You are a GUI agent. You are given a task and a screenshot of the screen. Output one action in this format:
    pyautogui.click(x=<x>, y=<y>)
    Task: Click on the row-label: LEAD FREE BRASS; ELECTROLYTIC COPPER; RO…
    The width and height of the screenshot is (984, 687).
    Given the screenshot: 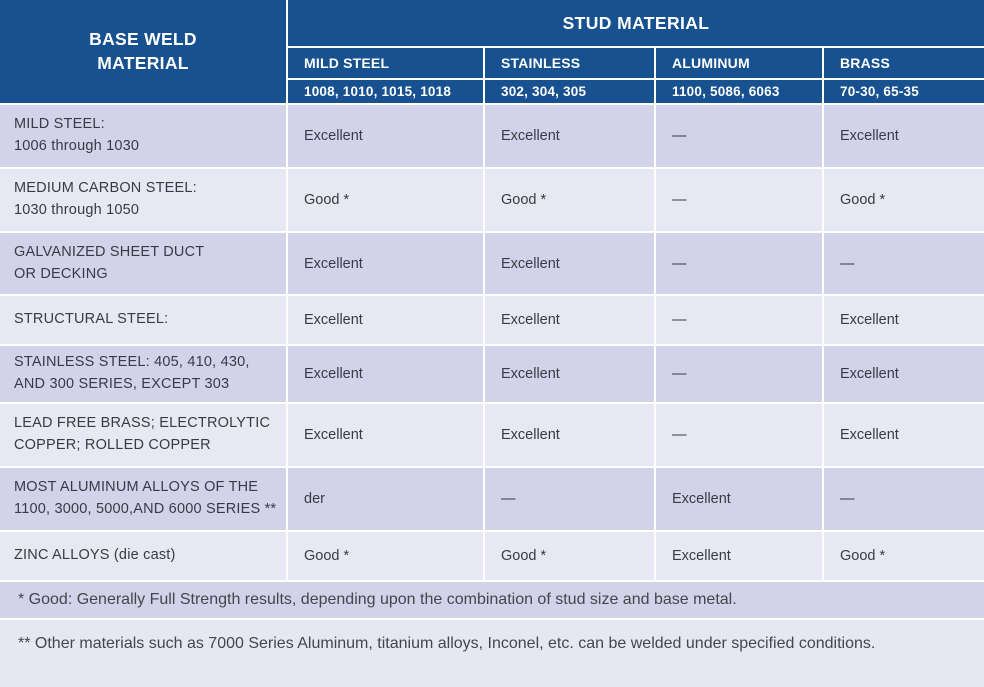 What is the action you would take?
    pyautogui.click(x=143, y=435)
    